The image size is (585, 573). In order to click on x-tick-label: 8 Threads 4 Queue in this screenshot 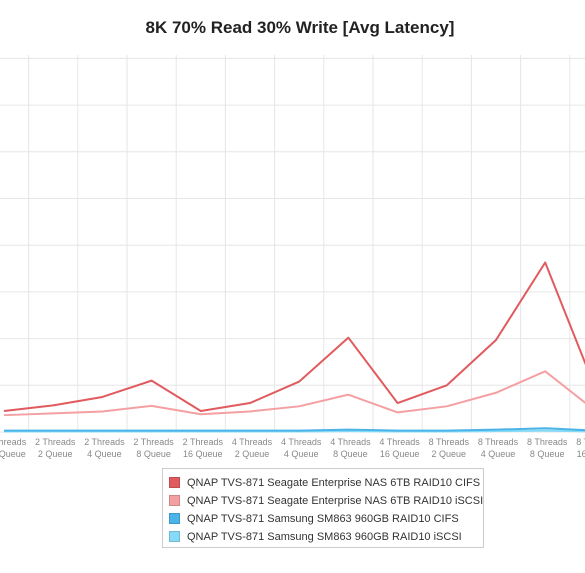, I will do `click(498, 448)`.